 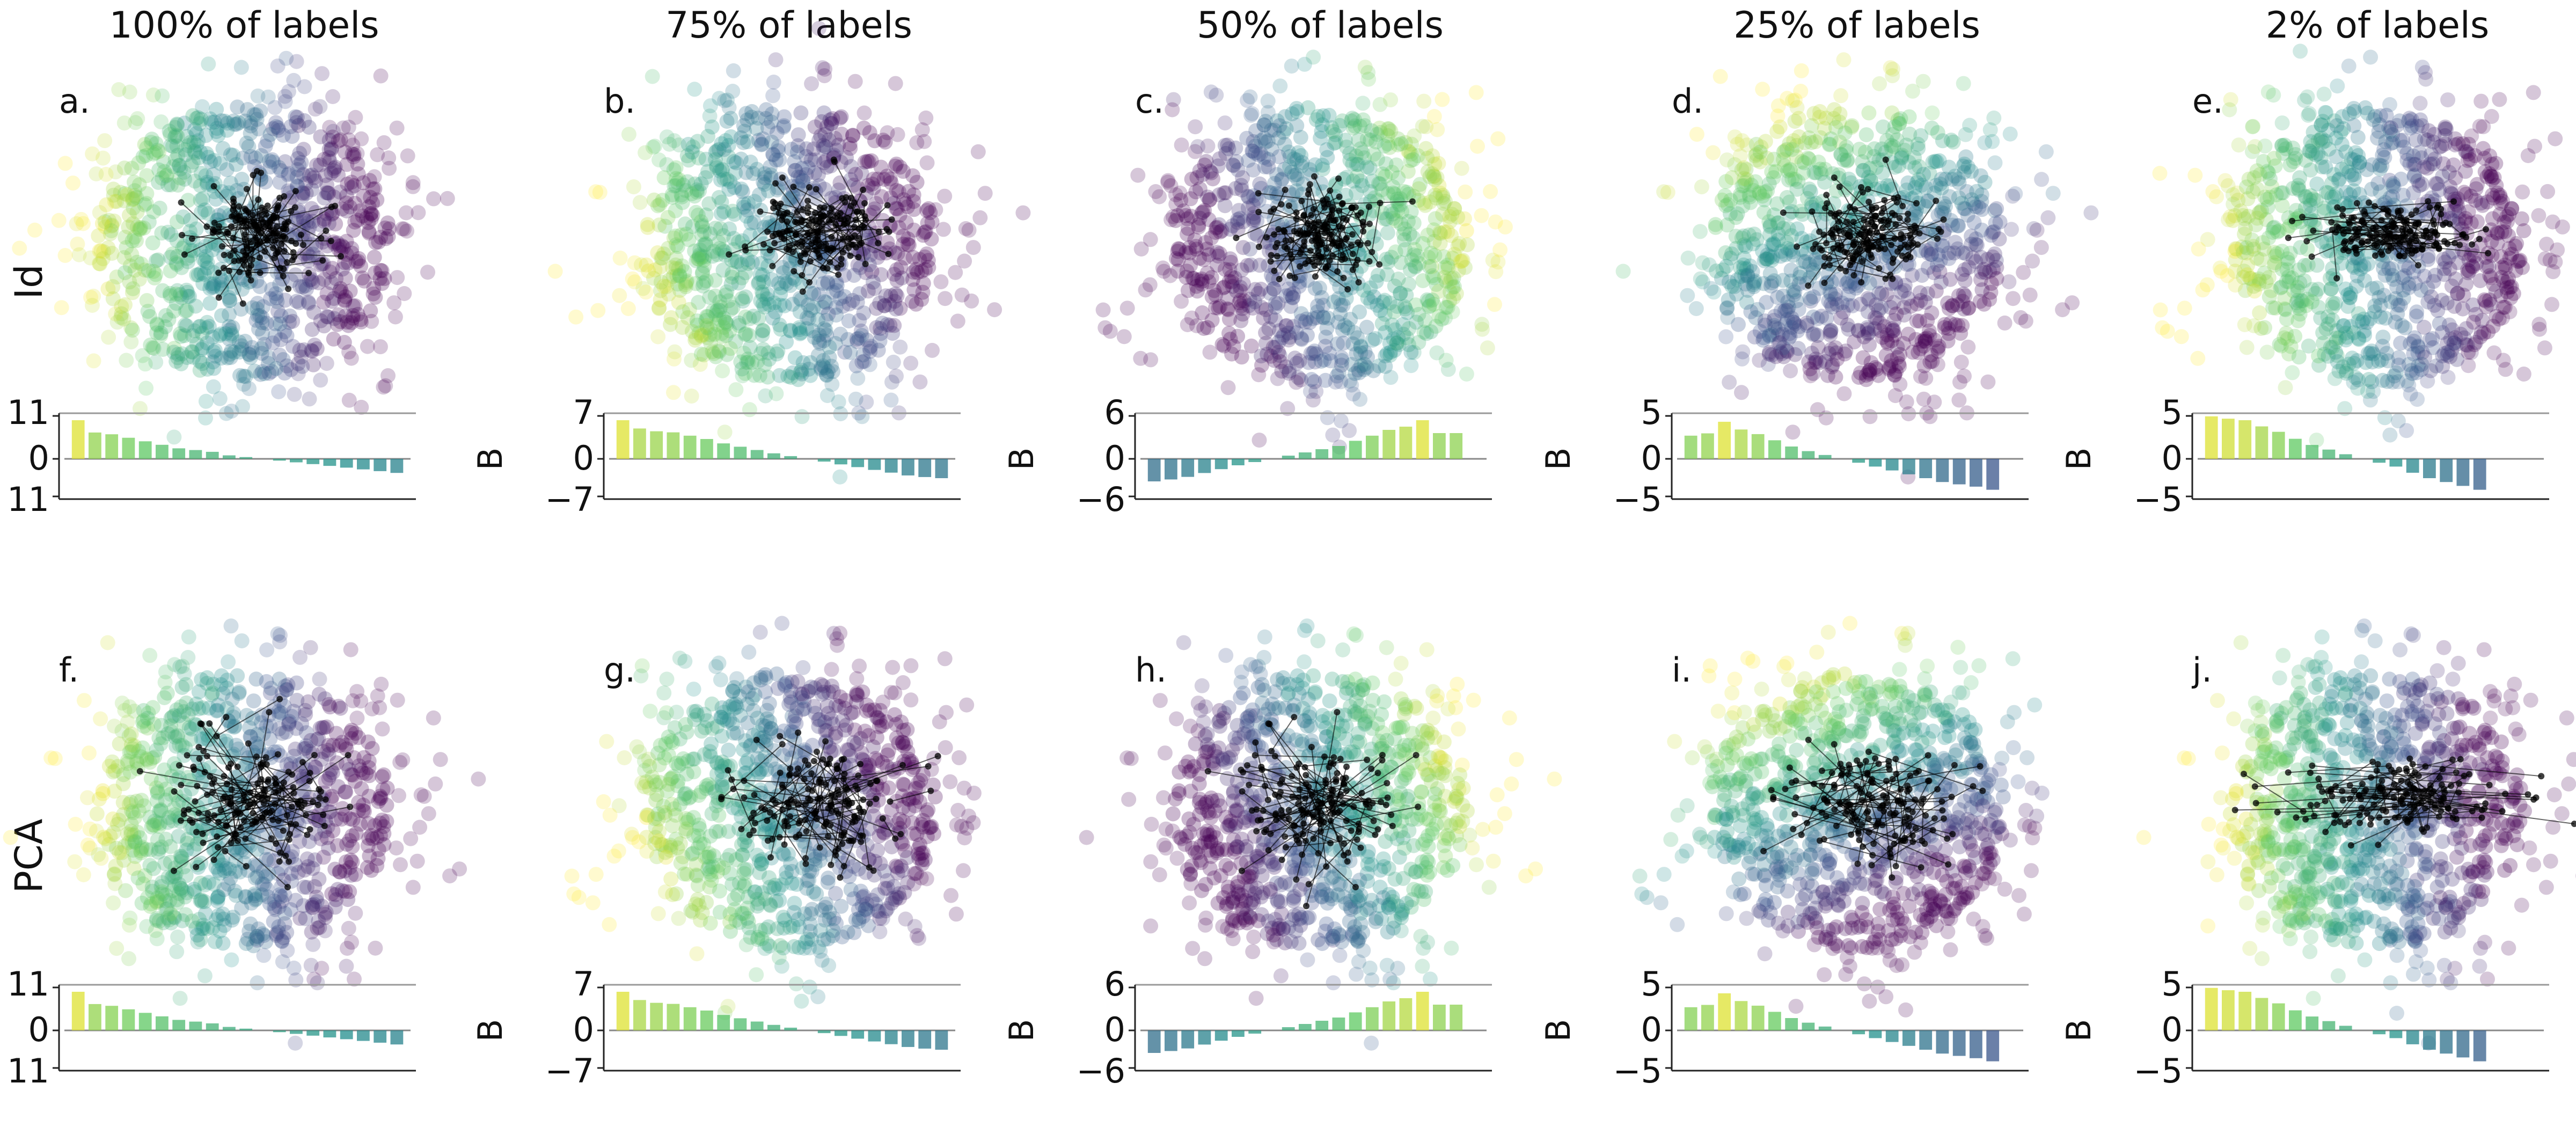 I want to click on column-title: 100% of labels, so click(x=244, y=25).